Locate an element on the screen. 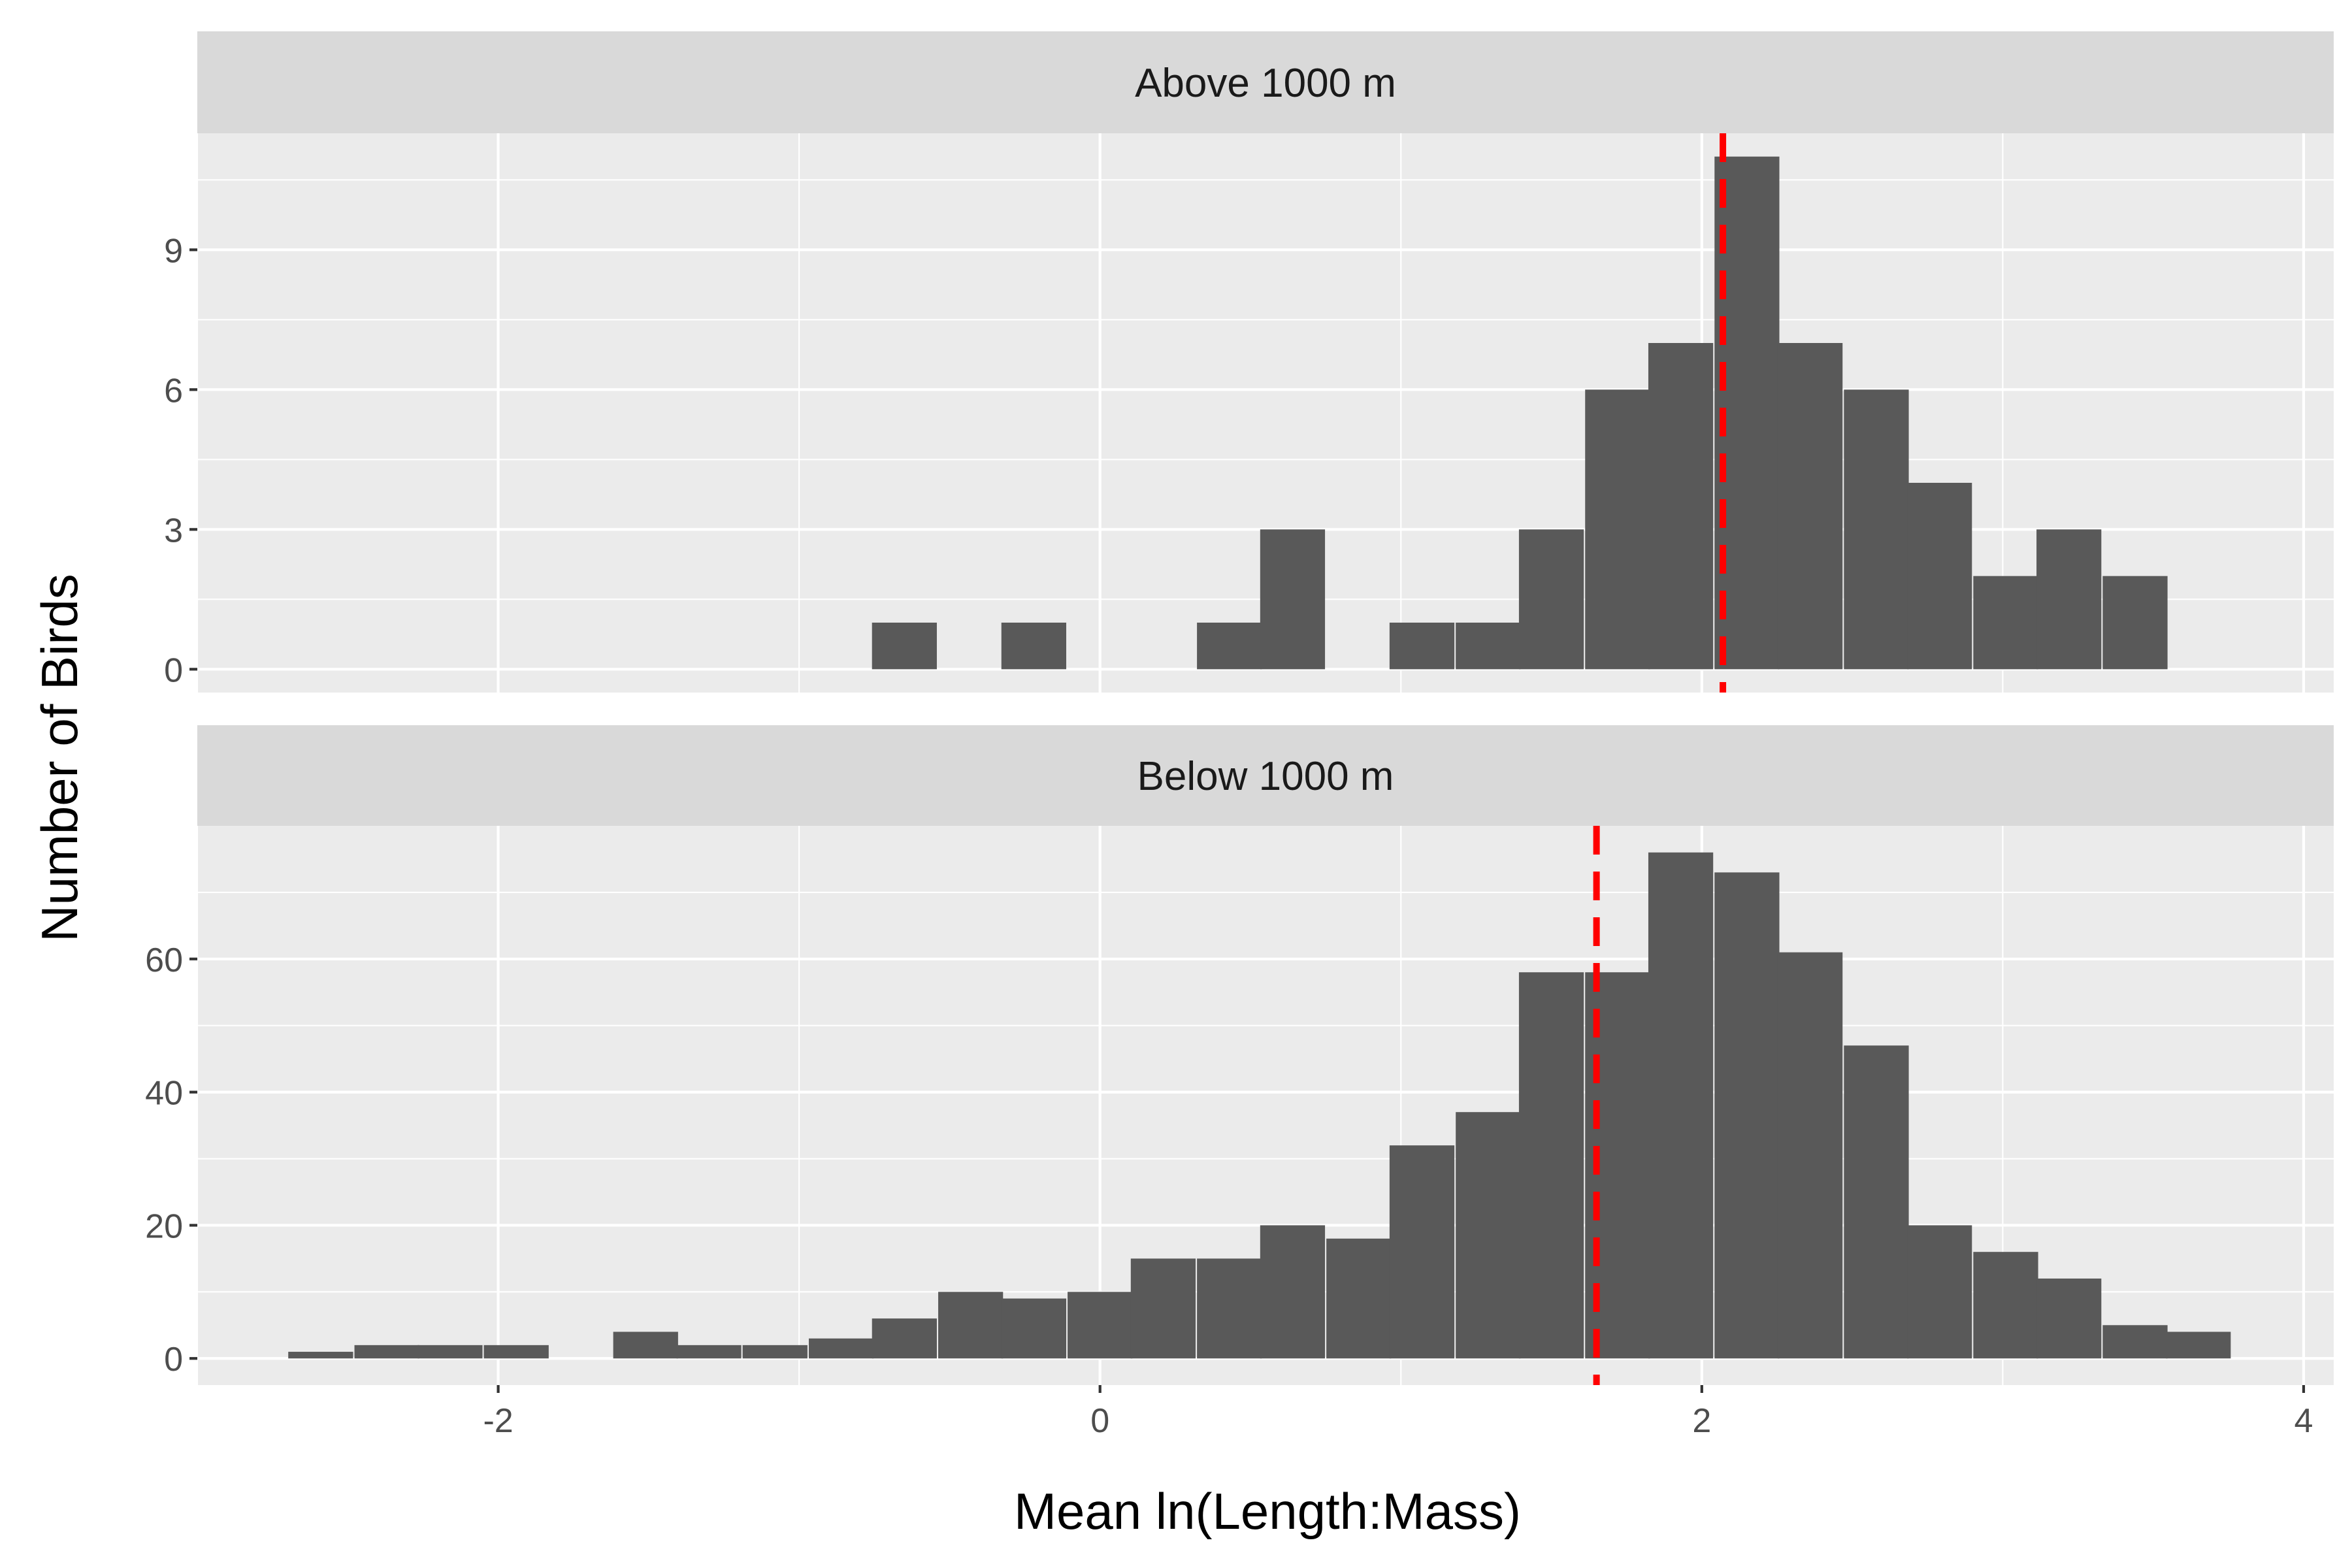 The image size is (2352, 1568). facet-strip-label: Below 1000 m is located at coordinates (1265, 776).